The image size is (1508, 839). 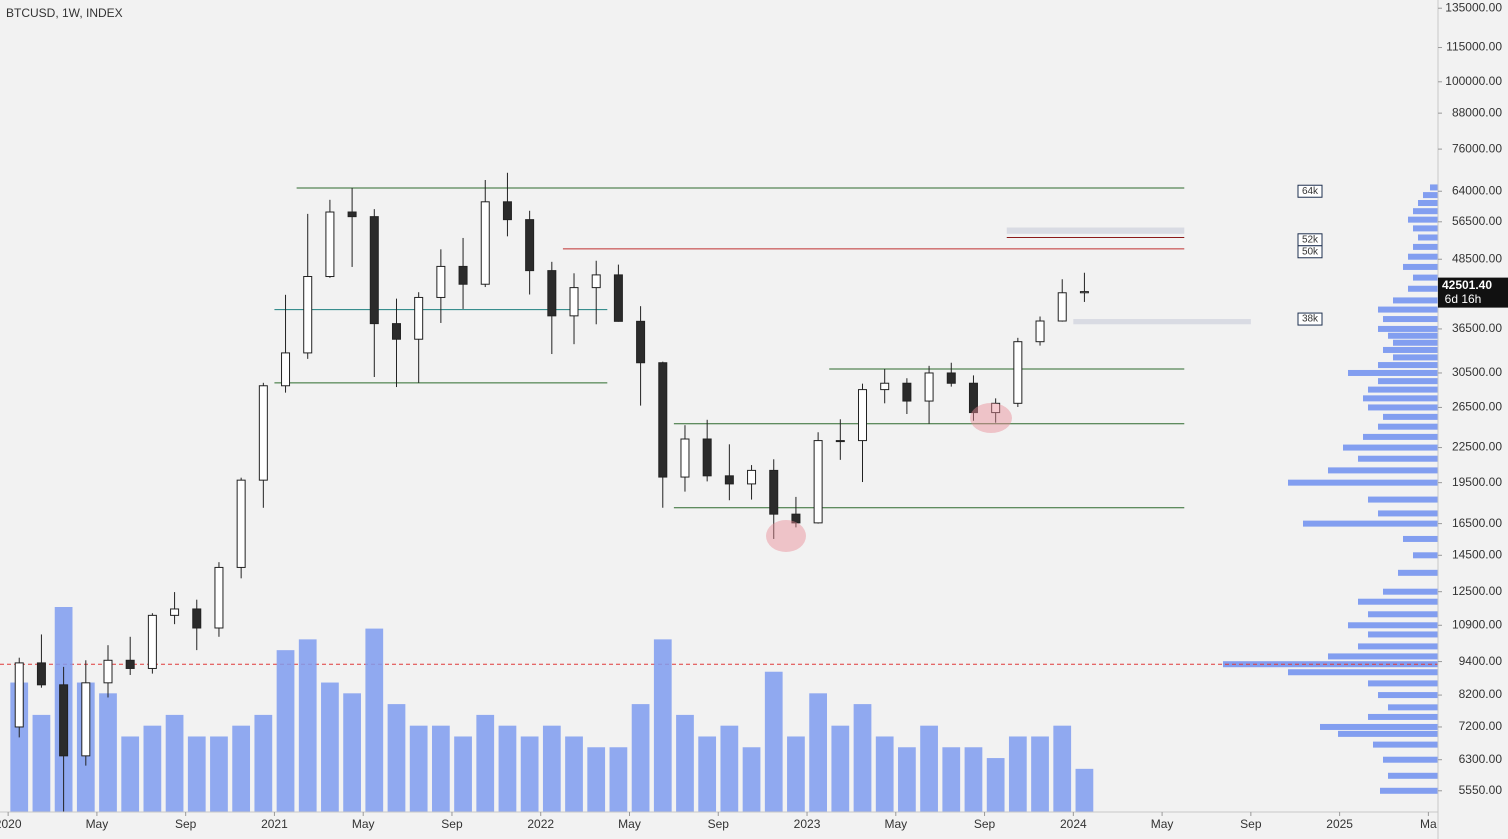 I want to click on level-tag: 38k, so click(x=1310, y=319).